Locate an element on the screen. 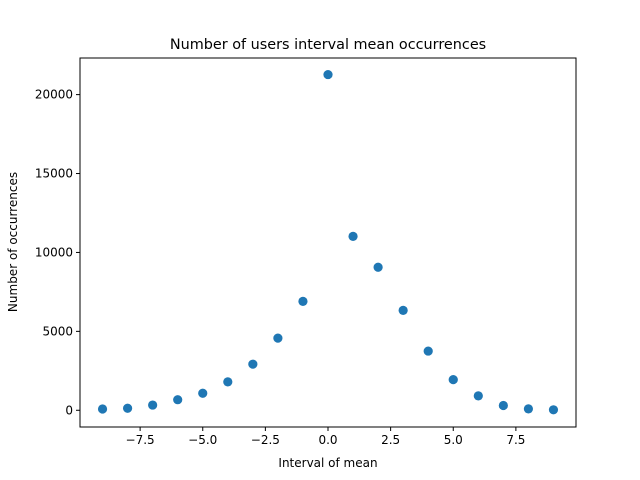 This screenshot has height=480, width=640. x-tick-label: 5.0 is located at coordinates (453, 440).